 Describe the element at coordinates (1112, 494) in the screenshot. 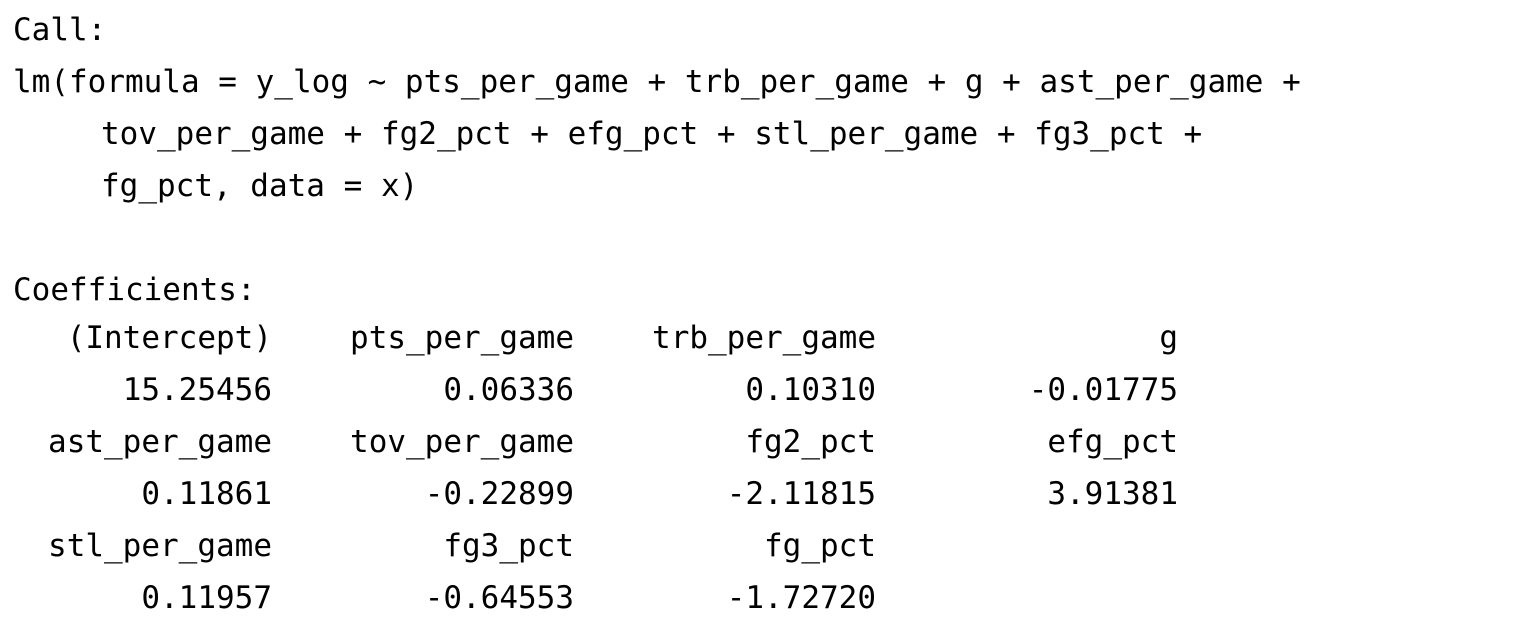

I see `coefficient-value: 3.91381` at that location.